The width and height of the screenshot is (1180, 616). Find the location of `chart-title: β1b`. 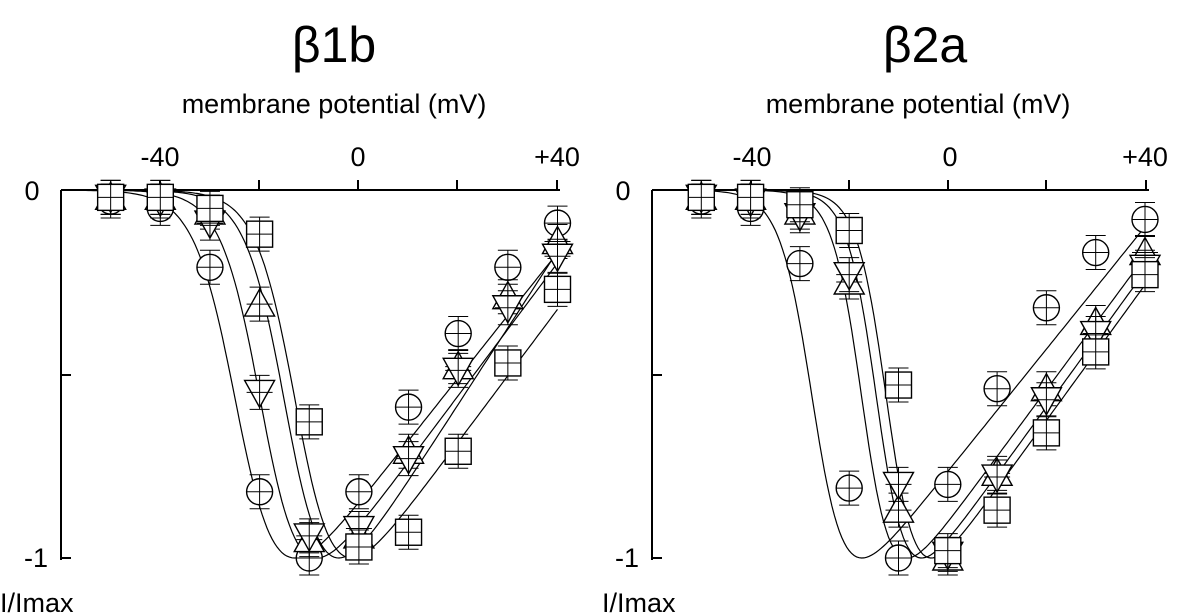

chart-title: β1b is located at coordinates (334, 45).